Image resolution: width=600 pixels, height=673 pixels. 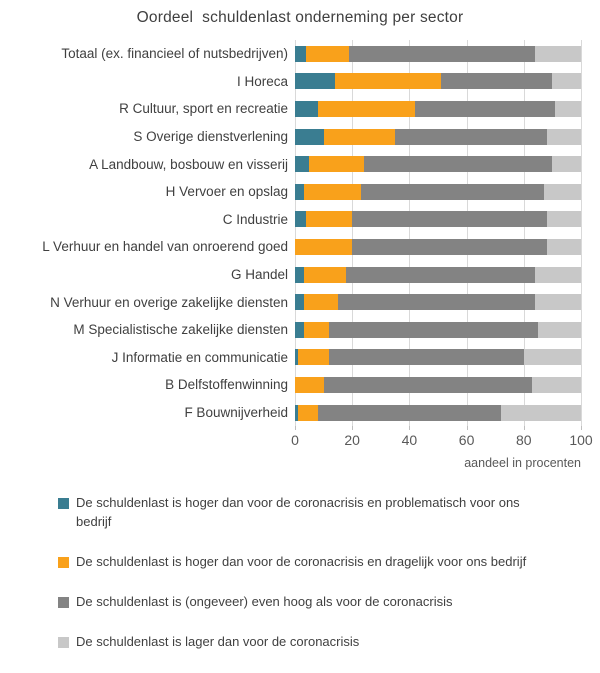 What do you see at coordinates (300, 220) in the screenshot?
I see `chart-row: C Industrie` at bounding box center [300, 220].